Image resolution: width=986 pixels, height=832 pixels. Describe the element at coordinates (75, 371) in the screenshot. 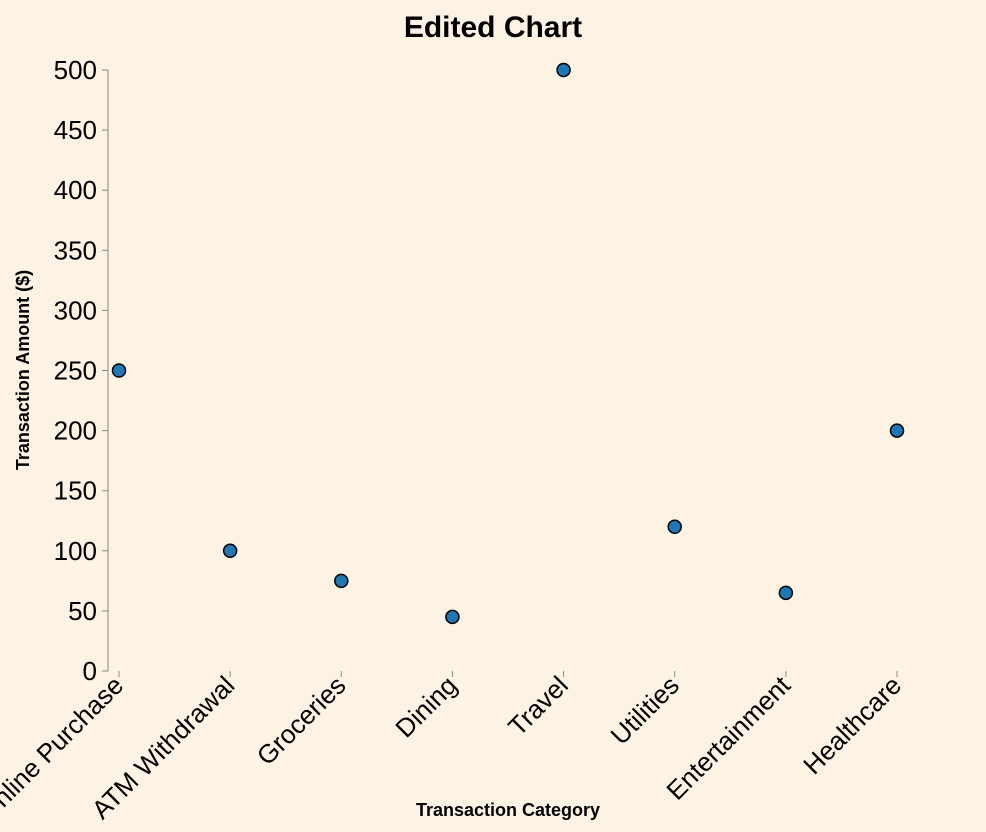

I see `y-tick-label: 250` at that location.